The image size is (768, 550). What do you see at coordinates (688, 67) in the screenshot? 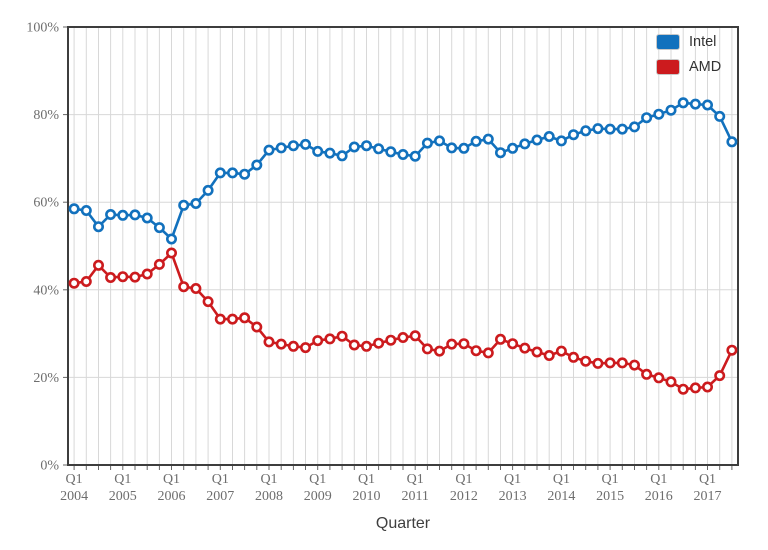
I see `legend-item-amd: AMD` at bounding box center [688, 67].